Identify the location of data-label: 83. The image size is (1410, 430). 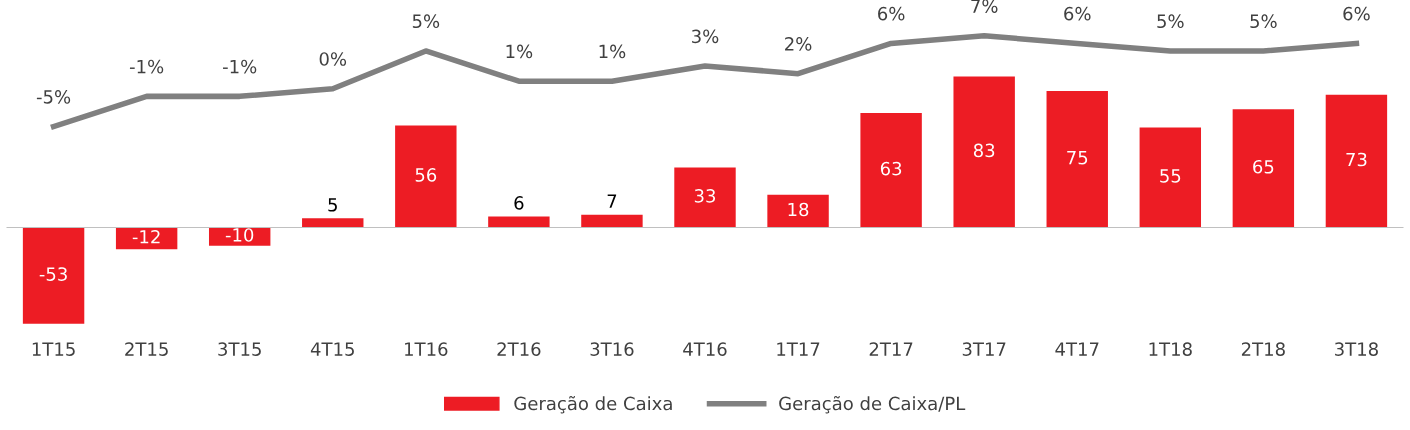
(984, 150).